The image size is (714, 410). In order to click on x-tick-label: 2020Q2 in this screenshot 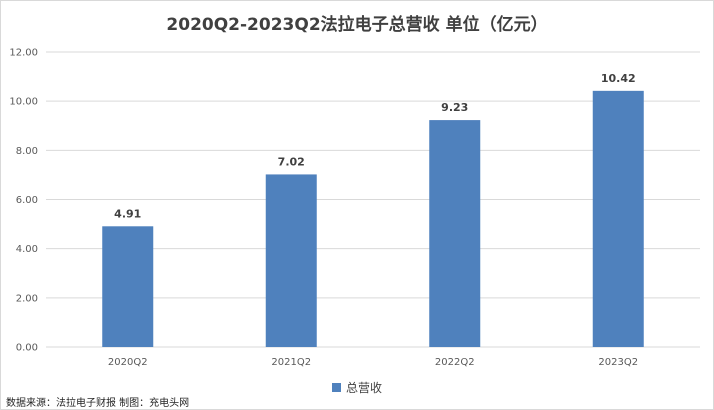, I will do `click(128, 362)`.